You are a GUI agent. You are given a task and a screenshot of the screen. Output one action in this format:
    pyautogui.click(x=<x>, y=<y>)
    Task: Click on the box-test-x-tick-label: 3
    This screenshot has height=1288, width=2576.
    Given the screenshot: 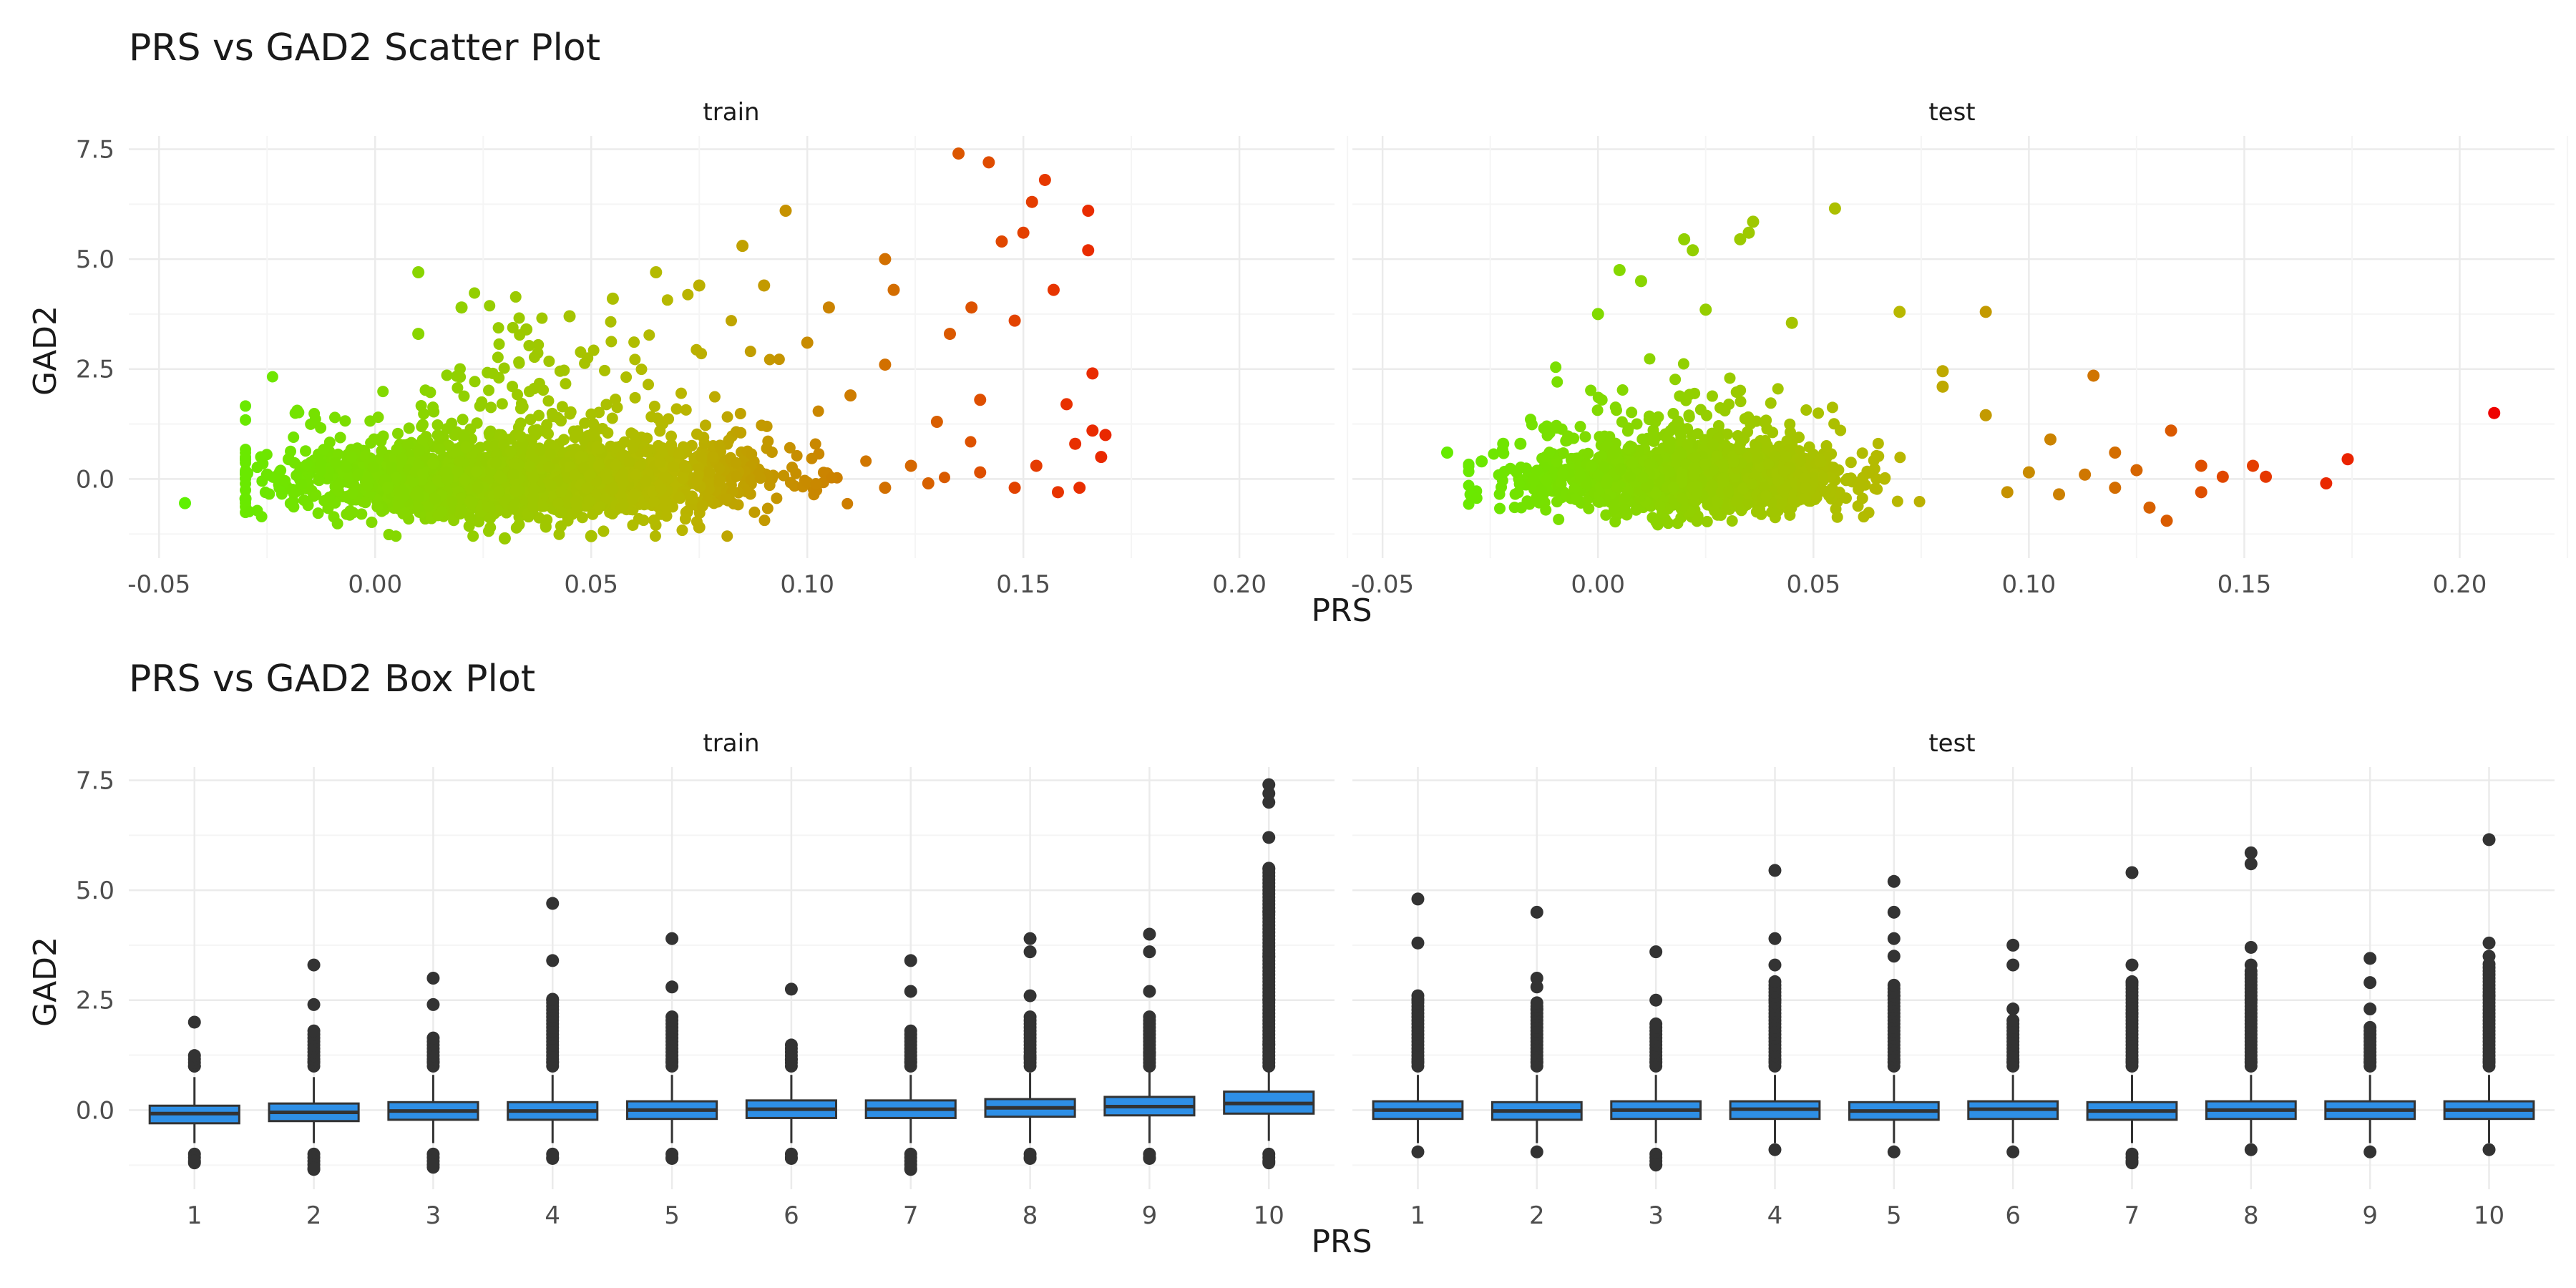 What is the action you would take?
    pyautogui.click(x=1656, y=1215)
    